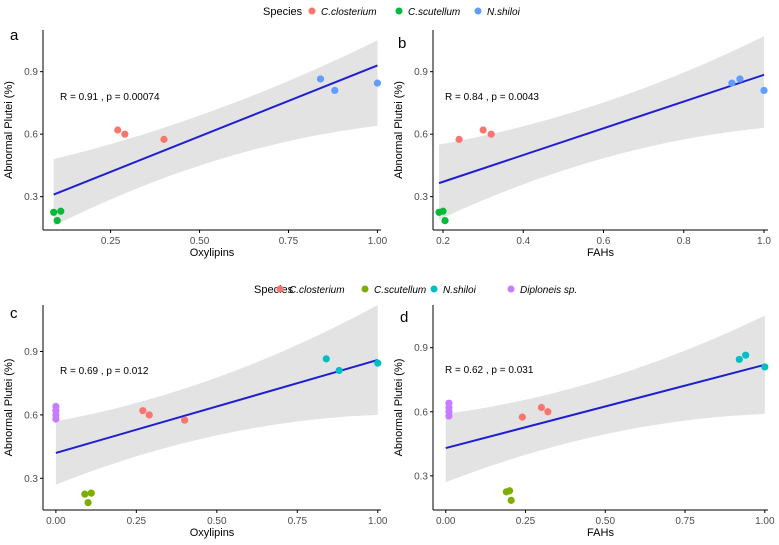 This screenshot has height=545, width=779. I want to click on legend-label: Diploneis sp., so click(548, 290).